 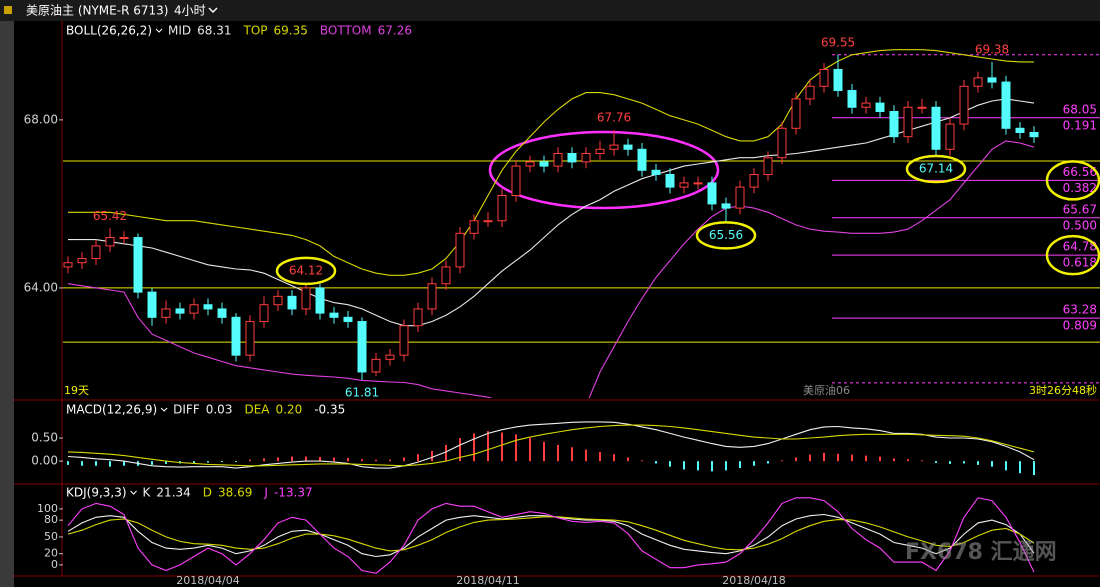 I want to click on legend-value: -0.35, so click(x=329, y=410).